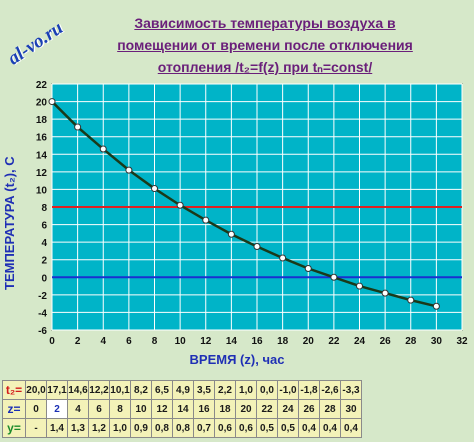  What do you see at coordinates (44, 226) in the screenshot?
I see `y-tick-label: 6` at bounding box center [44, 226].